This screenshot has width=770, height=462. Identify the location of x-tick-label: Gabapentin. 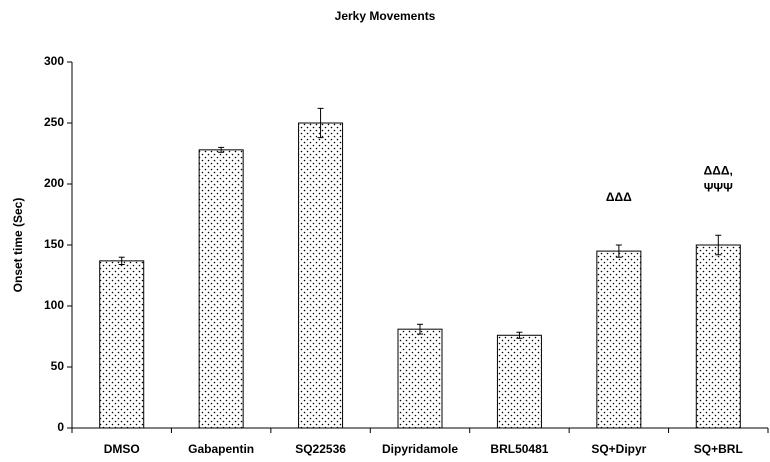
(221, 449).